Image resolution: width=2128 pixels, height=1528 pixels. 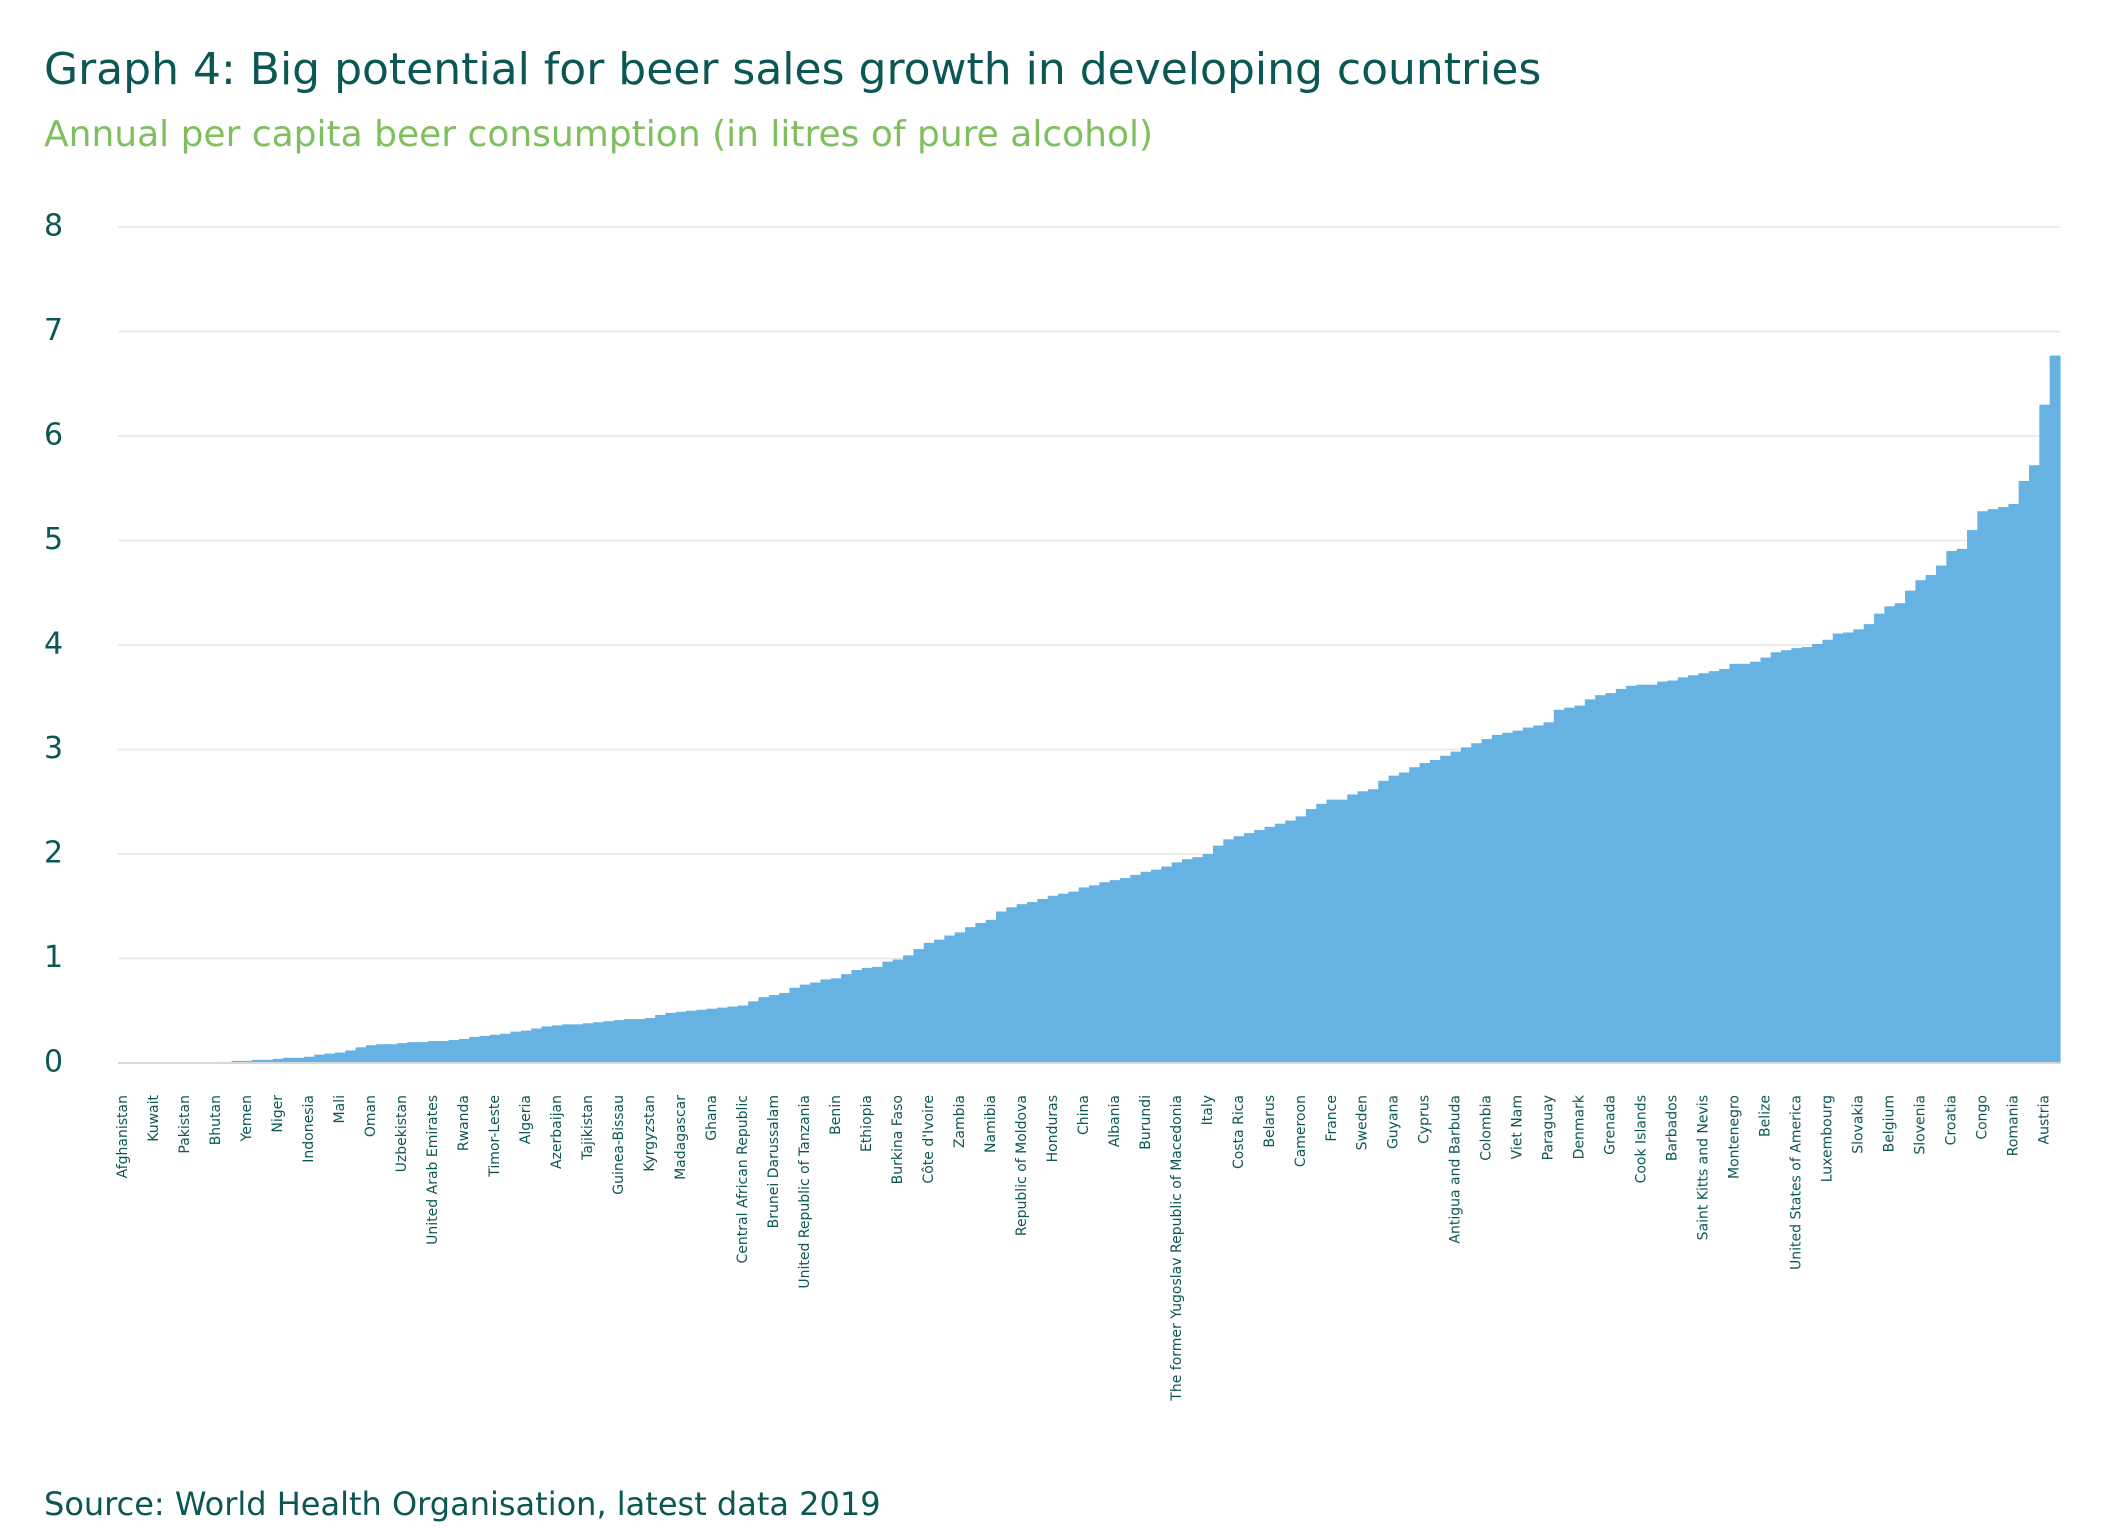 What do you see at coordinates (650, 1133) in the screenshot?
I see `x-tick-label: Kyrgyzstan` at bounding box center [650, 1133].